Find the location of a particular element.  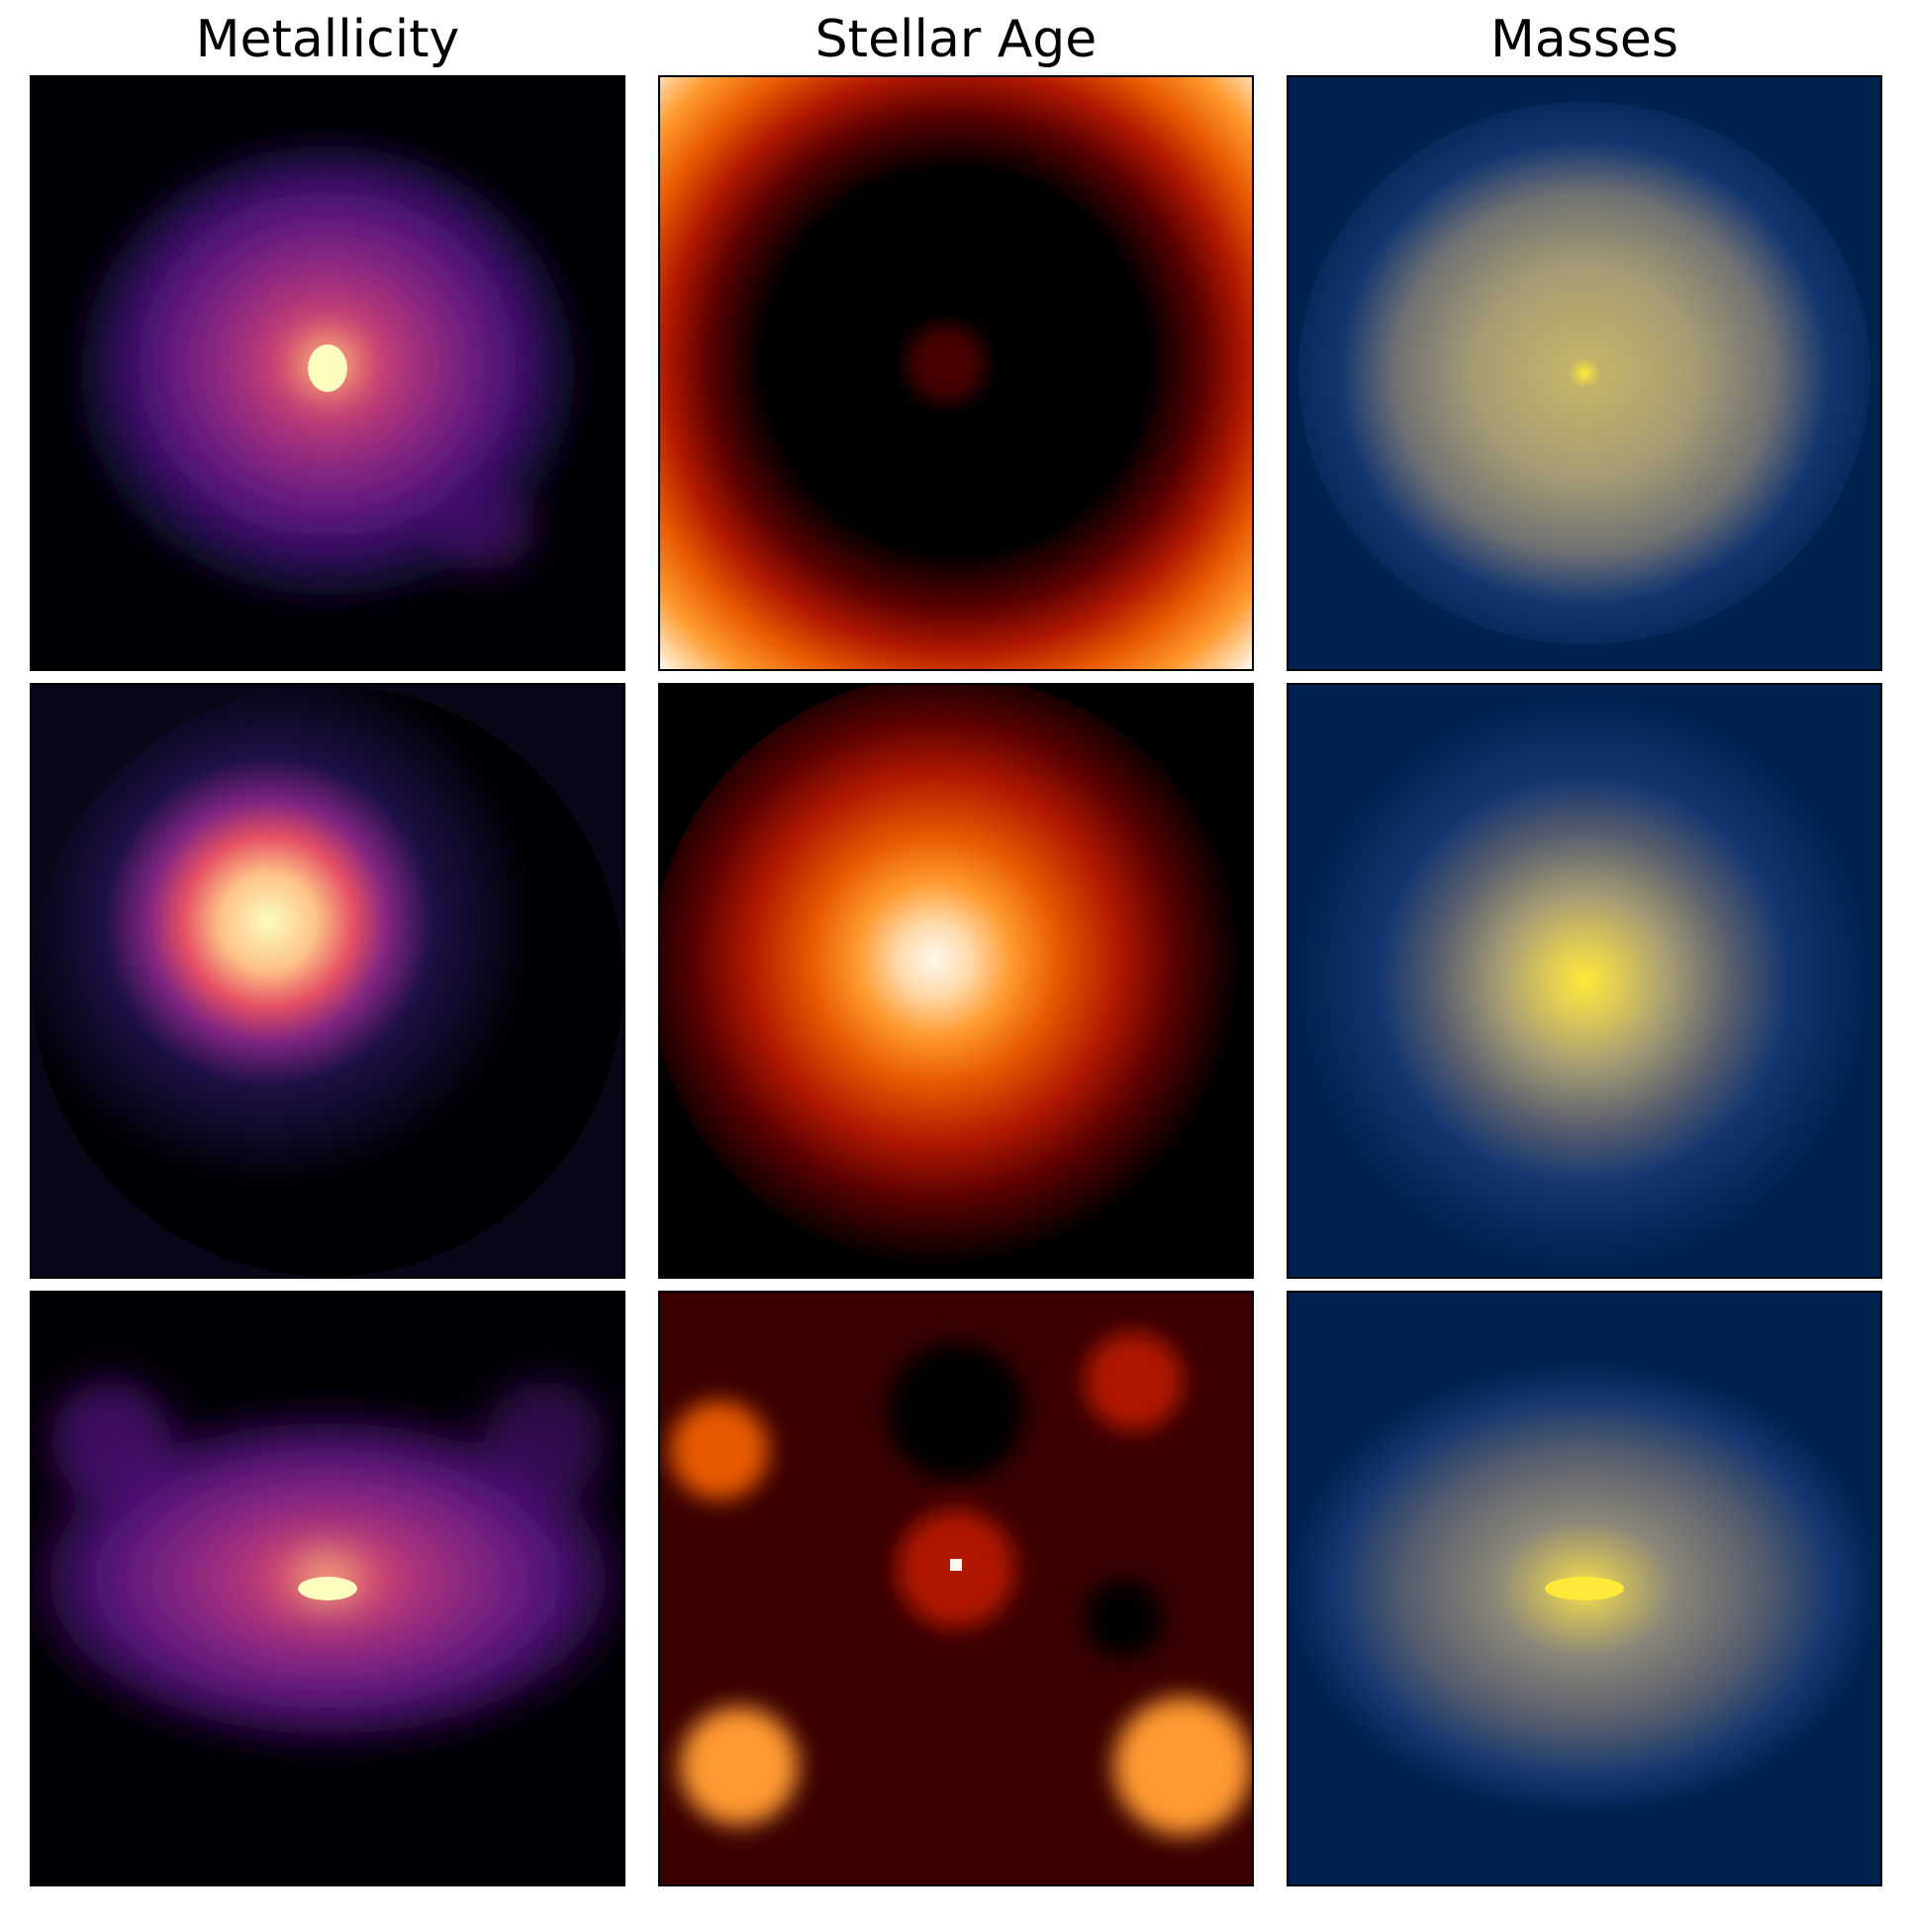

column-title-masses: Masses is located at coordinates (1584, 39).